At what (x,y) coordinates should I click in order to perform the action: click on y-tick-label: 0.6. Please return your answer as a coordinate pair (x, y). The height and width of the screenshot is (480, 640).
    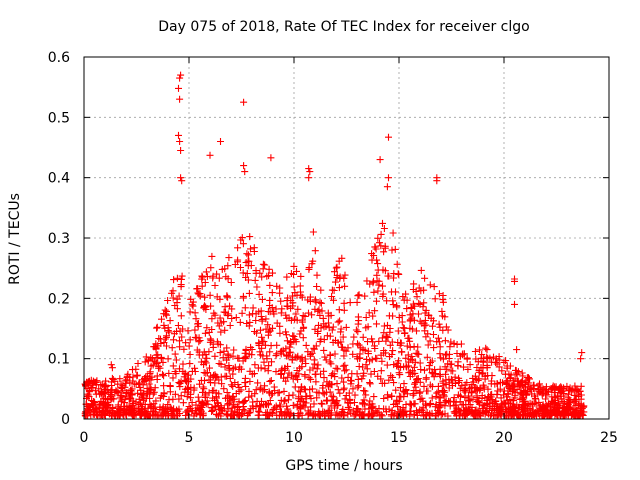
    Looking at the image, I should click on (59, 58).